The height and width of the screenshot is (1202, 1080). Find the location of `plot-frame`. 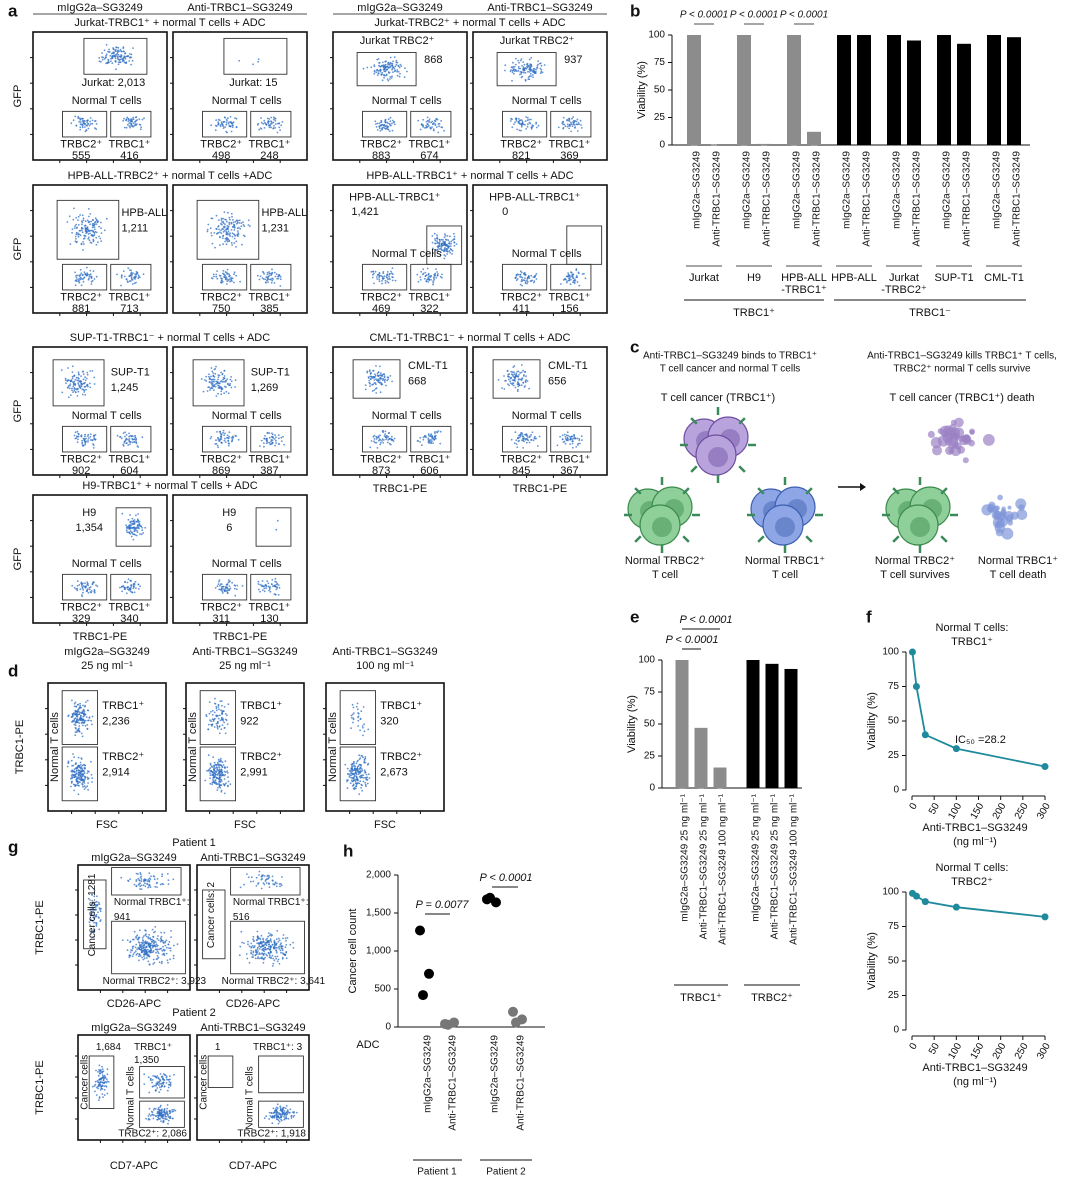

plot-frame is located at coordinates (240, 411).